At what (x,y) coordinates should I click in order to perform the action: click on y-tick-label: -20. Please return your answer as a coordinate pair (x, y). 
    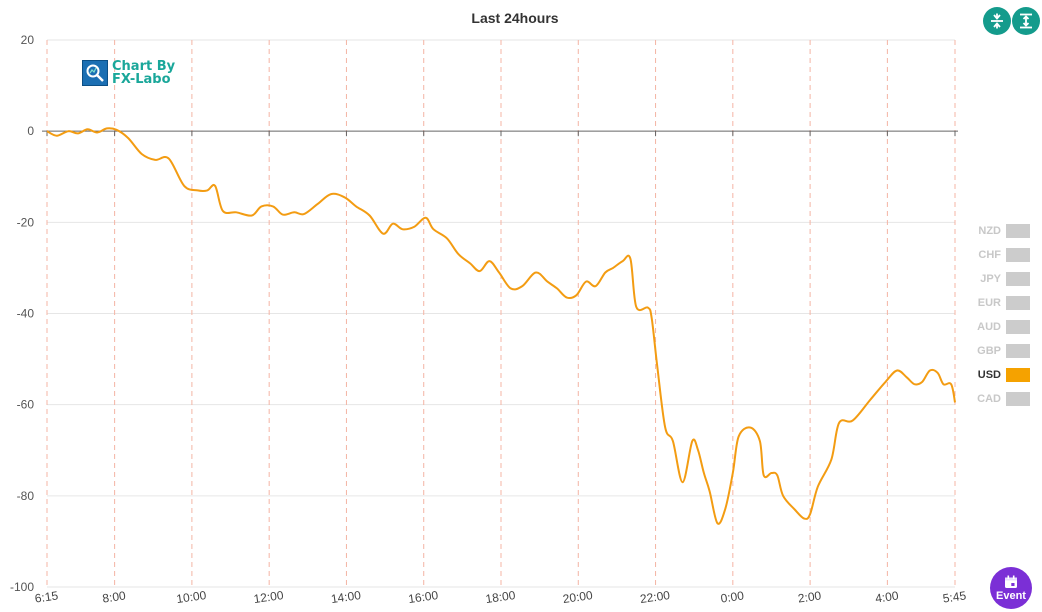
    Looking at the image, I should click on (26, 222).